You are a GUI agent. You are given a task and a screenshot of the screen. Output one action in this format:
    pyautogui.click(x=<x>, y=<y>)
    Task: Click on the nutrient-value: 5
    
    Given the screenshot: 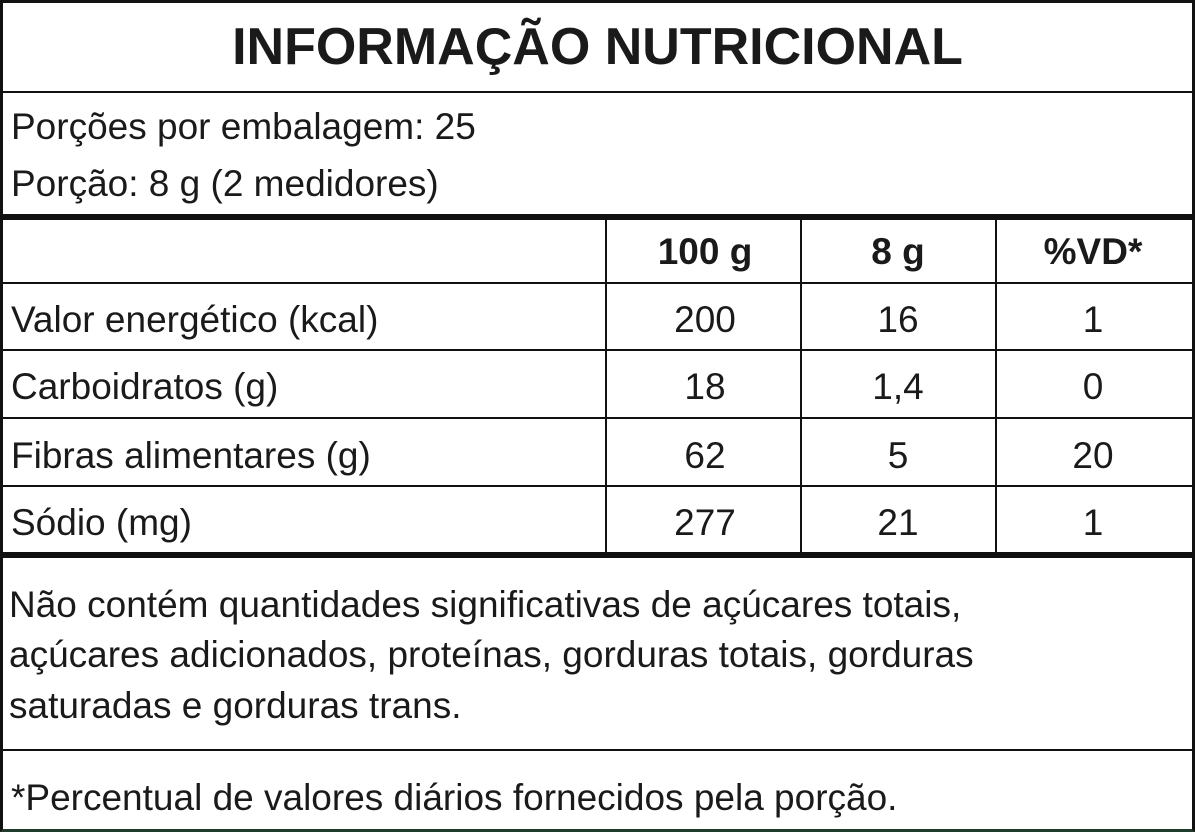 What is the action you would take?
    pyautogui.click(x=898, y=455)
    